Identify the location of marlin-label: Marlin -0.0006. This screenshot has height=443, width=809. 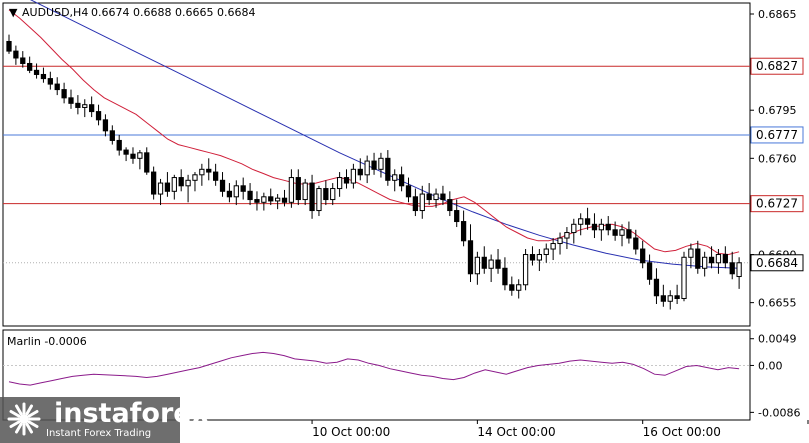
(47, 341).